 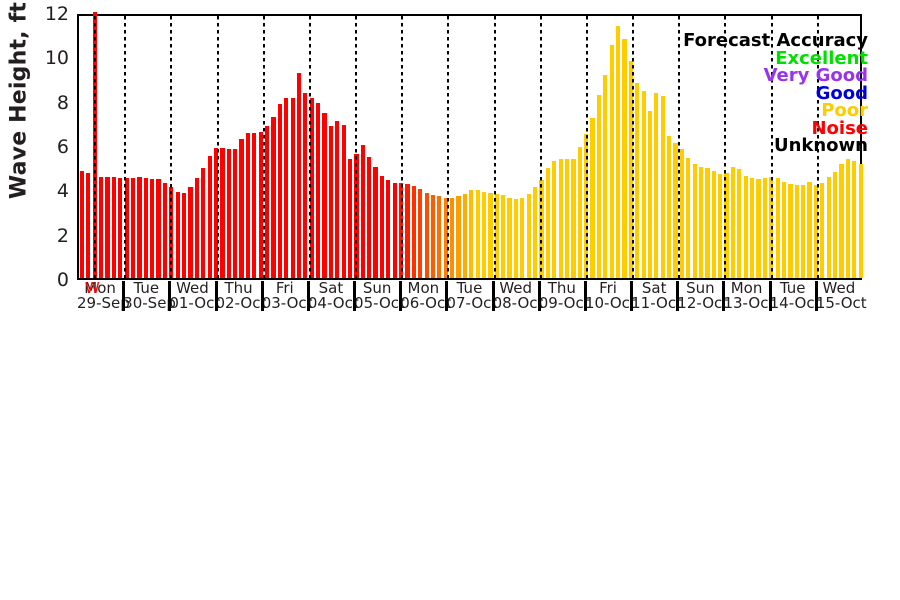 What do you see at coordinates (700, 288) in the screenshot?
I see `x-axis-dayofweek: Sun` at bounding box center [700, 288].